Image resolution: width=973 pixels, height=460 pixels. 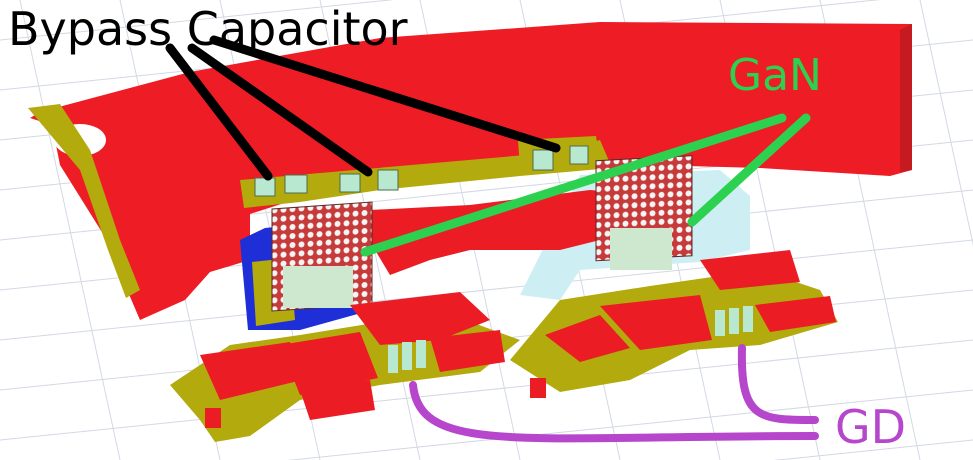 I want to click on gan-device-left, so click(x=322, y=256).